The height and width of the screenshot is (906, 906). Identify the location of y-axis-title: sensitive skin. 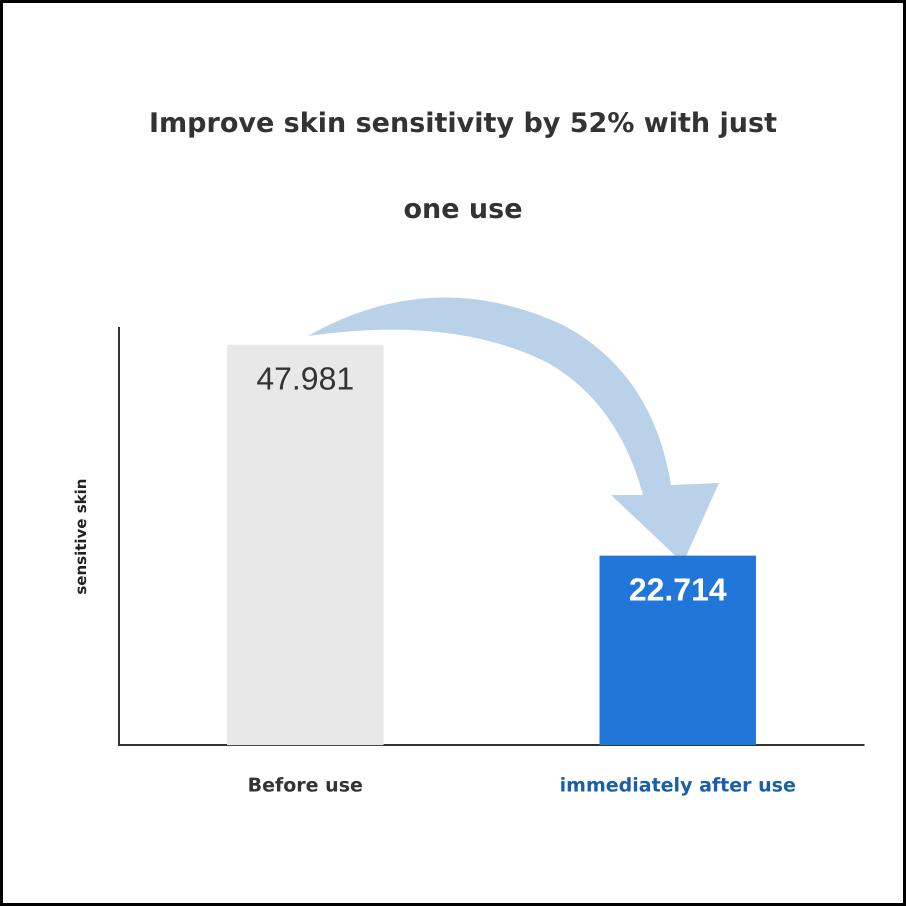
(81, 536).